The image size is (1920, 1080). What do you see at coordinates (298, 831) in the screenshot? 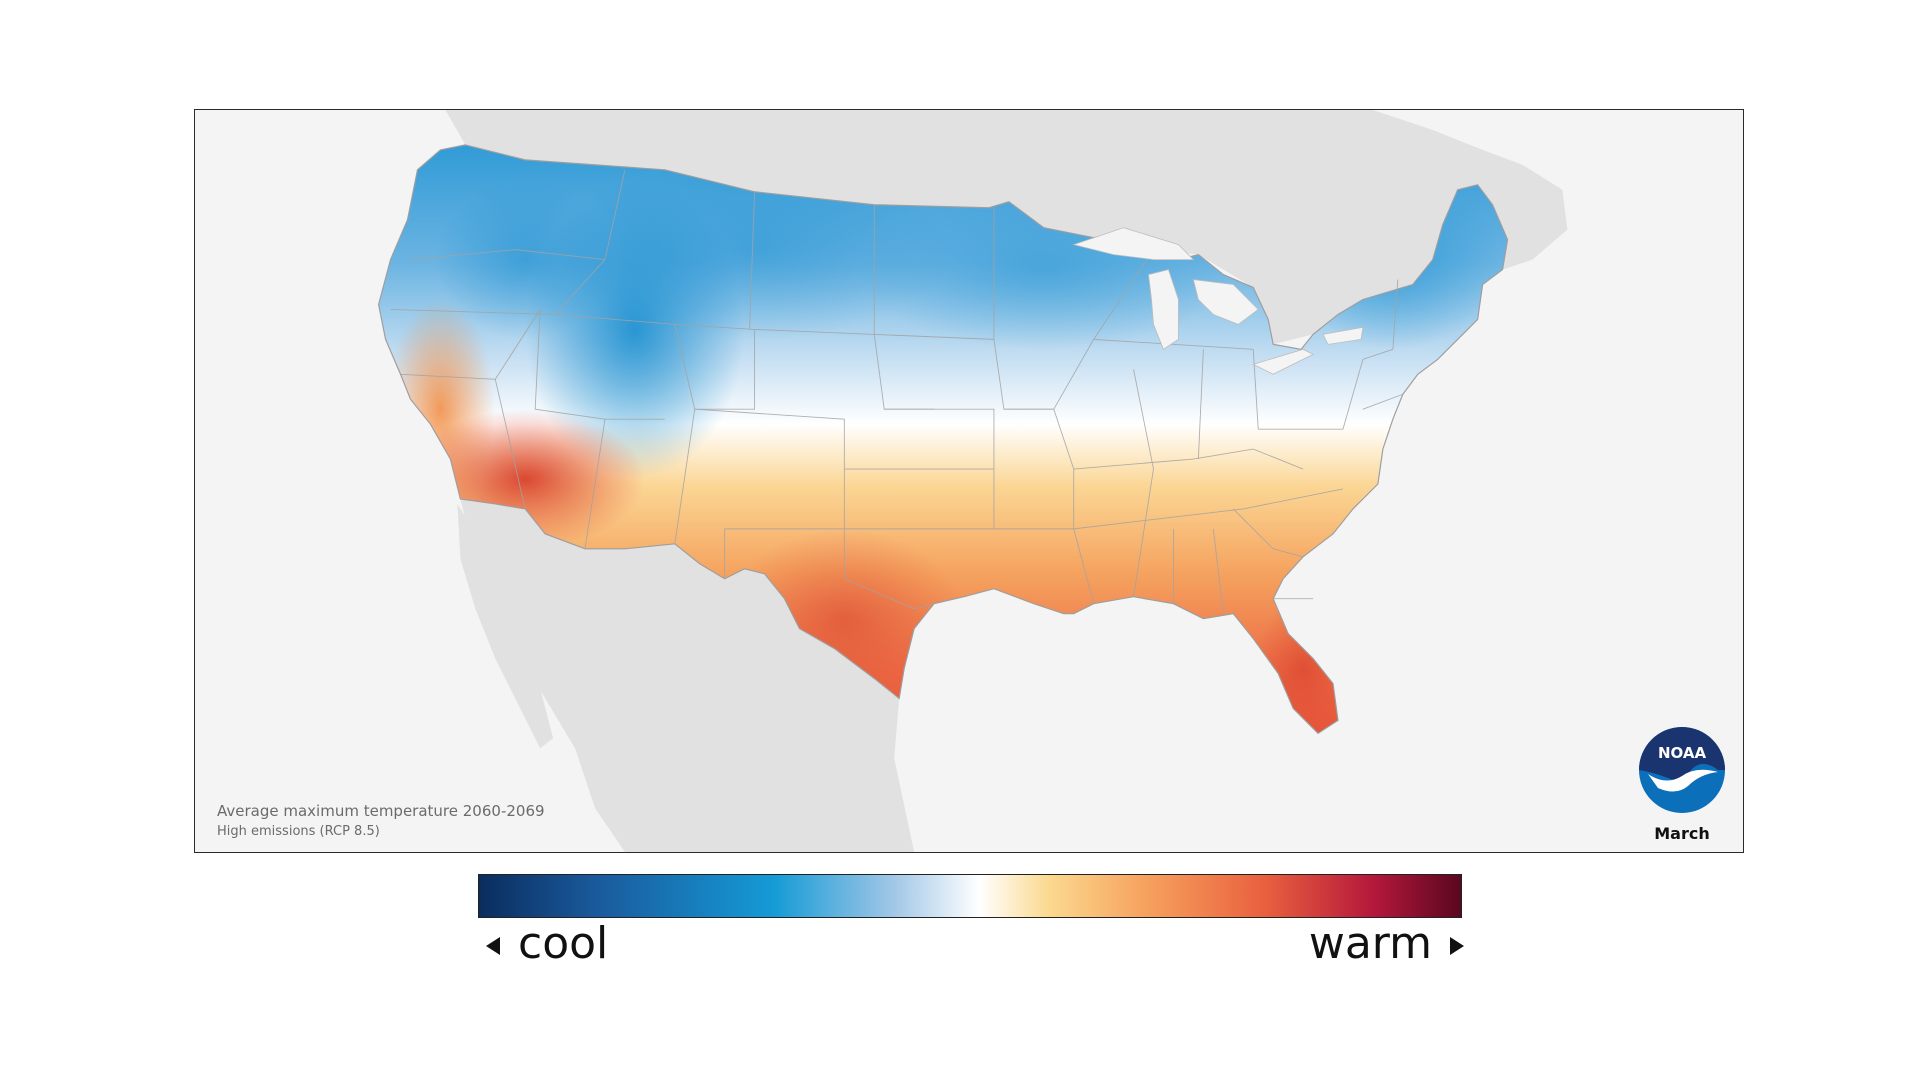
I see `map-caption-subtitle: High emissions (RCP 8.5)` at bounding box center [298, 831].